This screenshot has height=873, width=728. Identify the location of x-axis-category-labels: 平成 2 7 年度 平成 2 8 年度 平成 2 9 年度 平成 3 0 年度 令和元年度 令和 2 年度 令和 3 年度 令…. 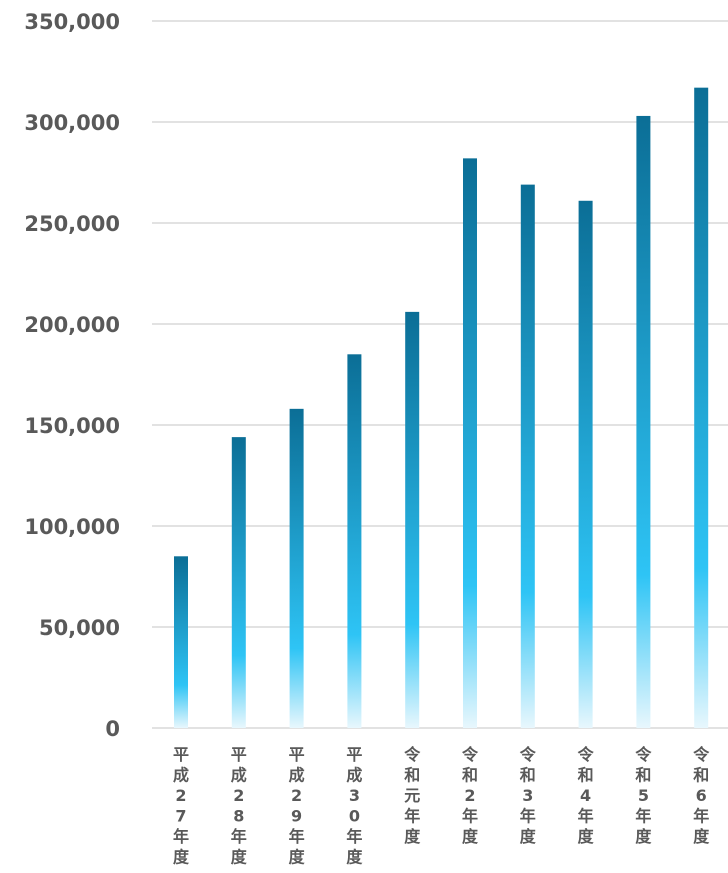
(441, 806).